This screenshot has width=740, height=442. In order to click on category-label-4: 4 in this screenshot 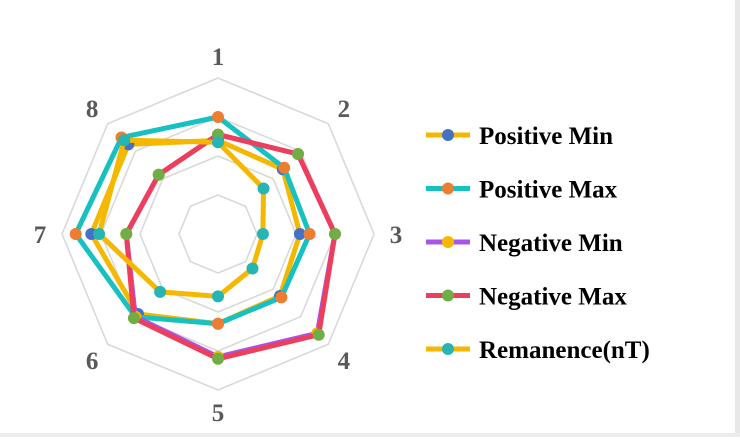, I will do `click(344, 361)`.